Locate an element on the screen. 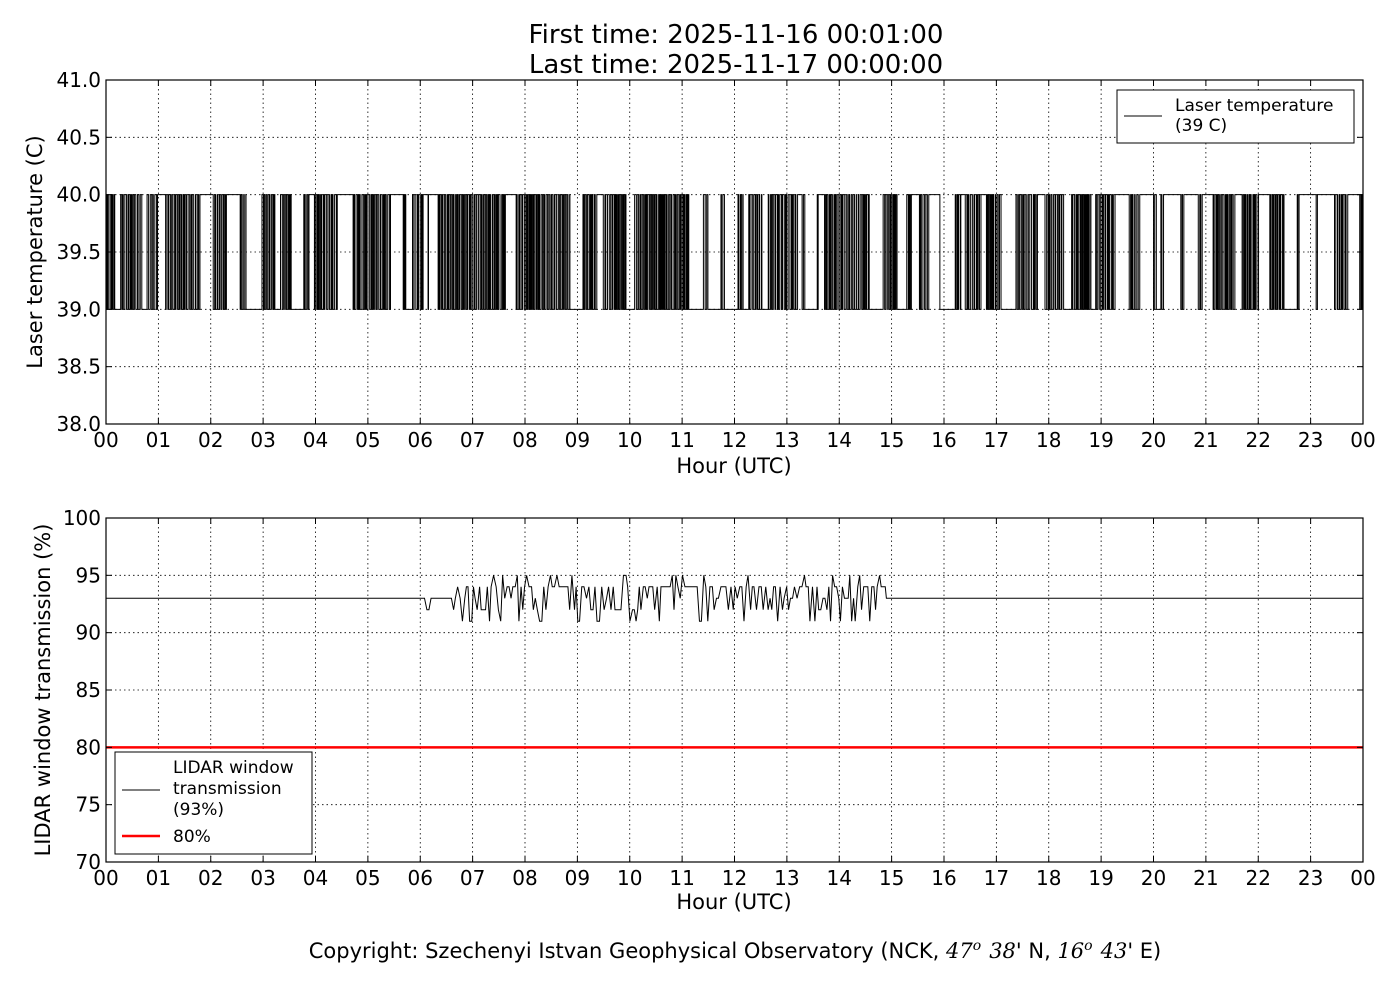  copyright-lon-suffix: ' E) is located at coordinates (1144, 951).